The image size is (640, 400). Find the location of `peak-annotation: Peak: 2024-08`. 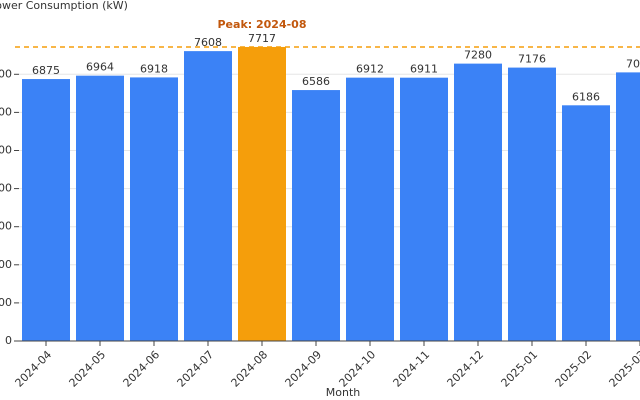

peak-annotation: Peak: 2024-08 is located at coordinates (262, 24).